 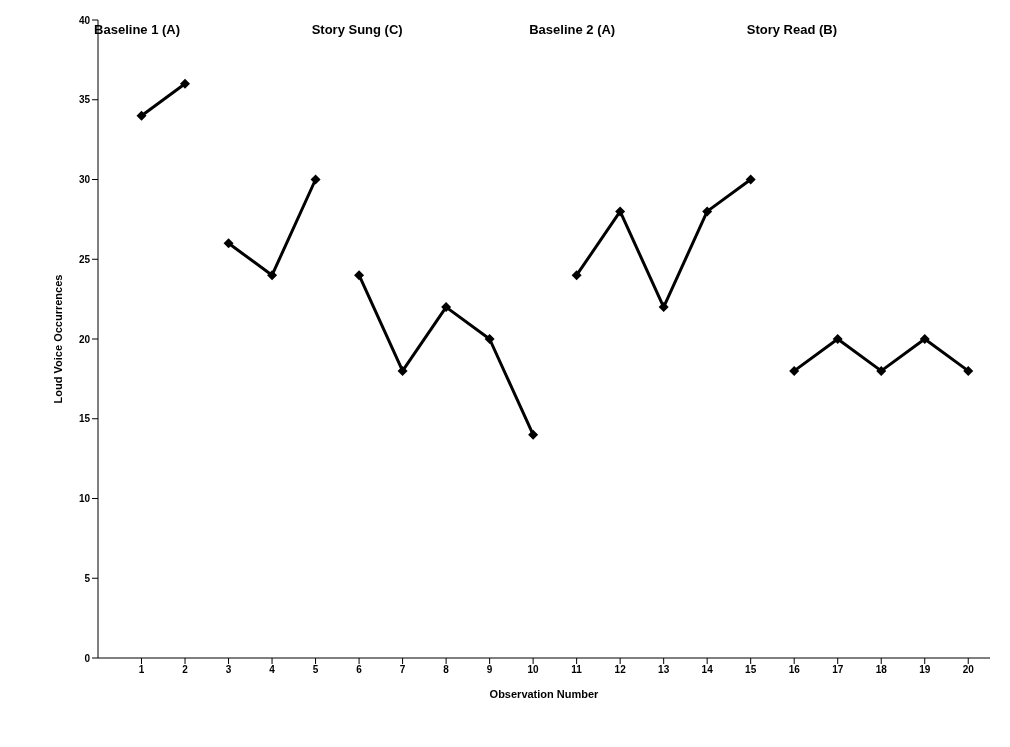 I want to click on x-tick-label: 14, so click(x=707, y=670).